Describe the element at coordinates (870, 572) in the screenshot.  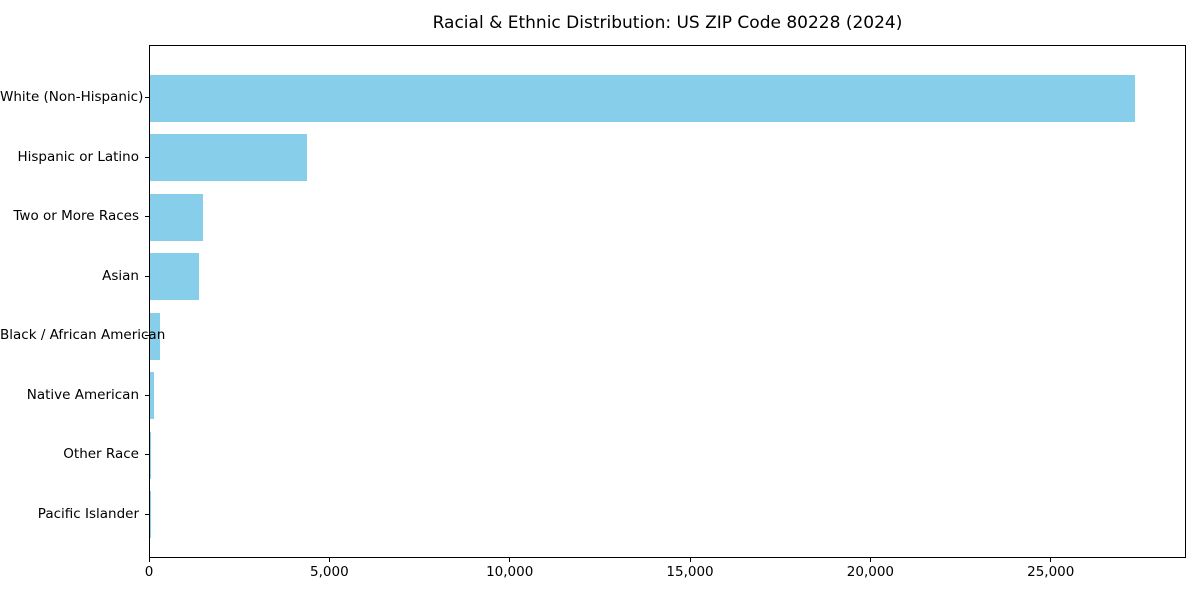
I see `x-tick-label: 20,000` at that location.